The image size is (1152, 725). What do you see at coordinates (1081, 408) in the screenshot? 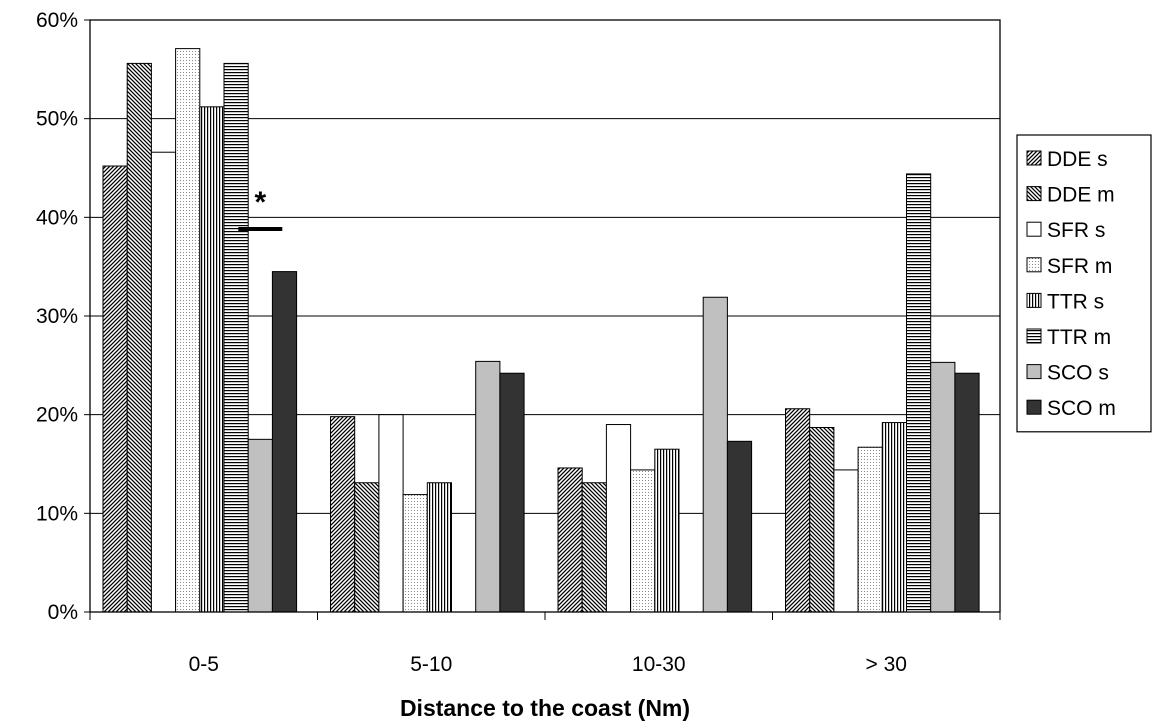
I see `legend-label: SCO m` at bounding box center [1081, 408].